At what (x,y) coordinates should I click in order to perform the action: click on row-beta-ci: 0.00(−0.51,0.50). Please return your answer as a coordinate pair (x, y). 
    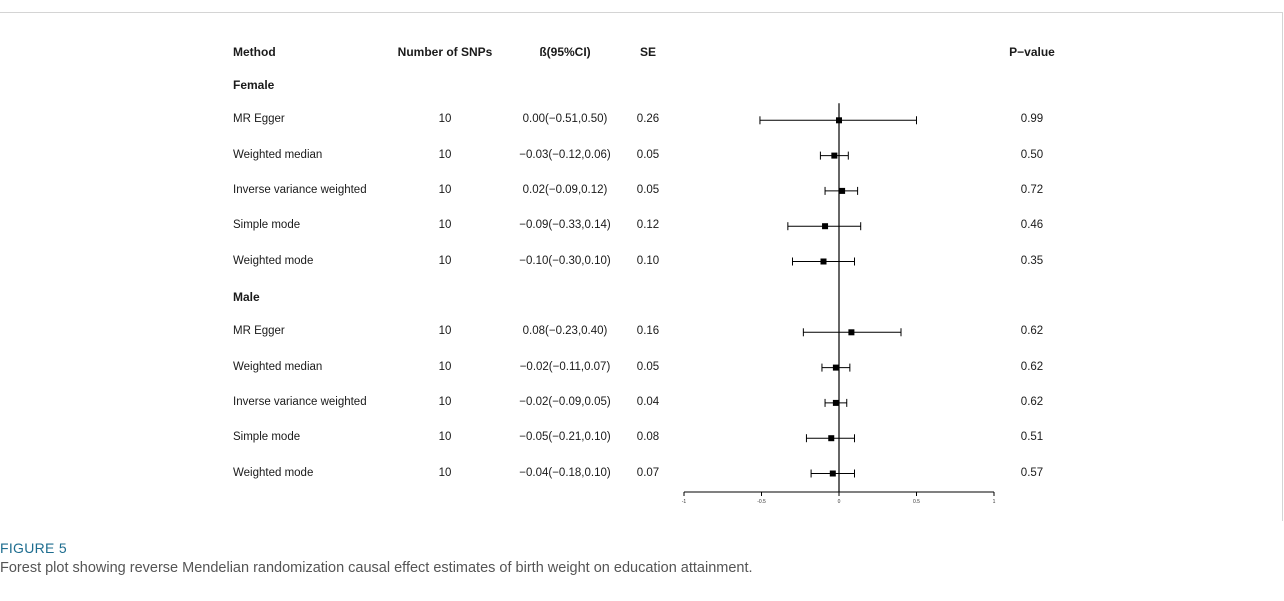
    Looking at the image, I should click on (565, 119).